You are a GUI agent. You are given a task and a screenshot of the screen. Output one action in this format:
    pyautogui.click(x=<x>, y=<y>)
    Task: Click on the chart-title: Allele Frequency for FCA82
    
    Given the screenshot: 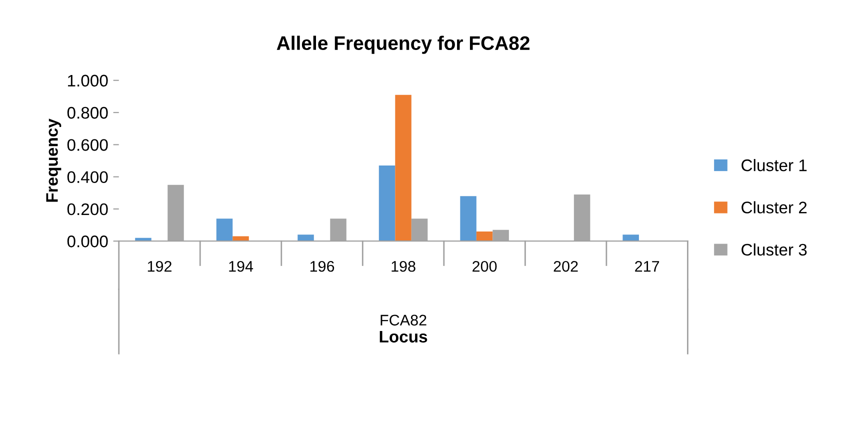 What is the action you would take?
    pyautogui.click(x=403, y=45)
    